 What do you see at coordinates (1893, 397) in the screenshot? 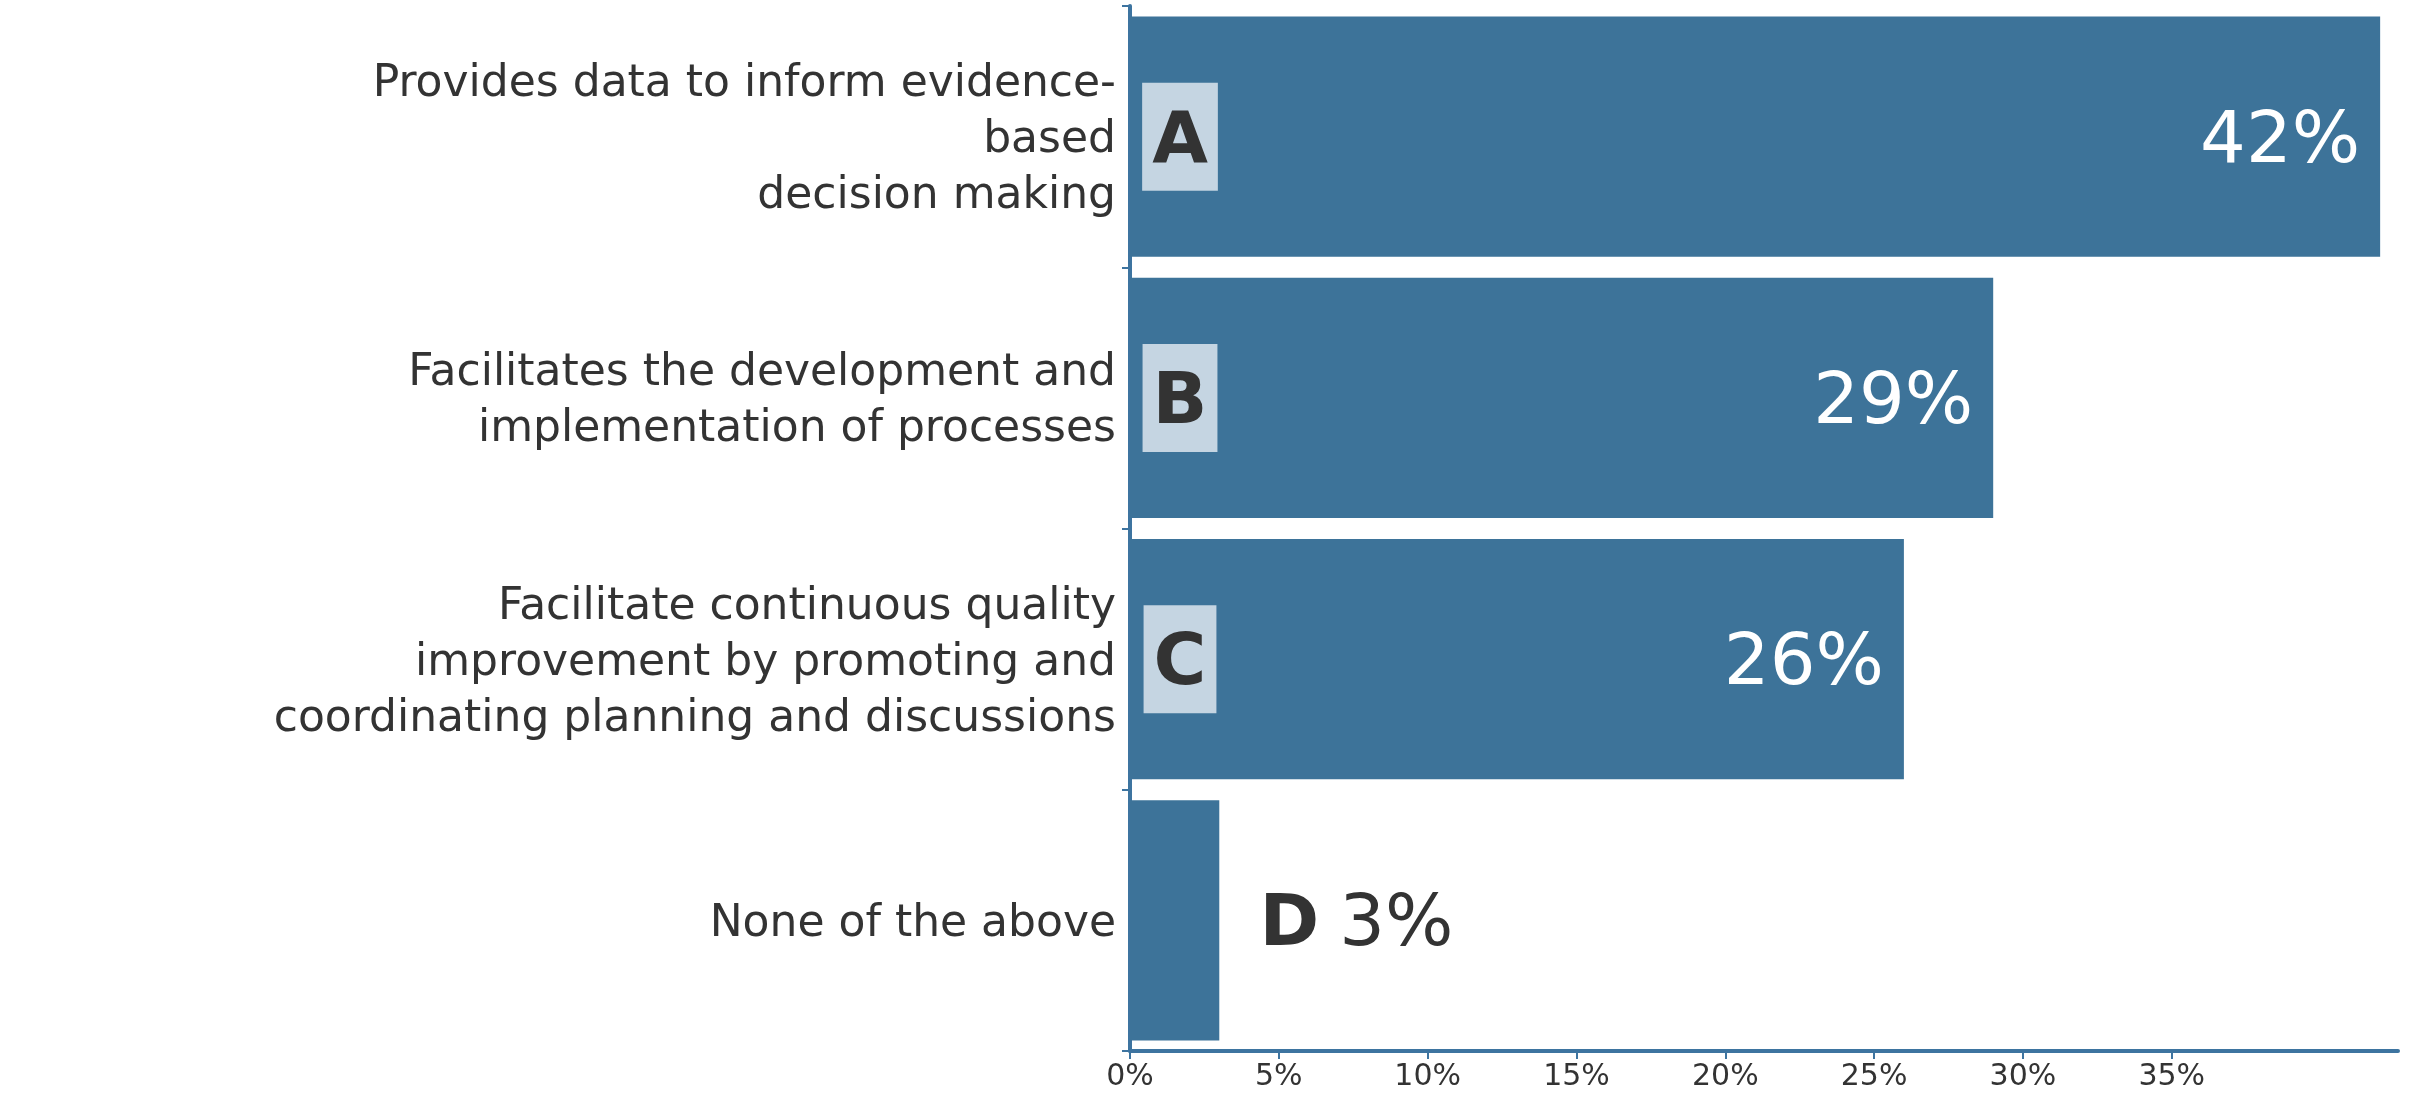
I see `data-label: 29%` at bounding box center [1893, 397].